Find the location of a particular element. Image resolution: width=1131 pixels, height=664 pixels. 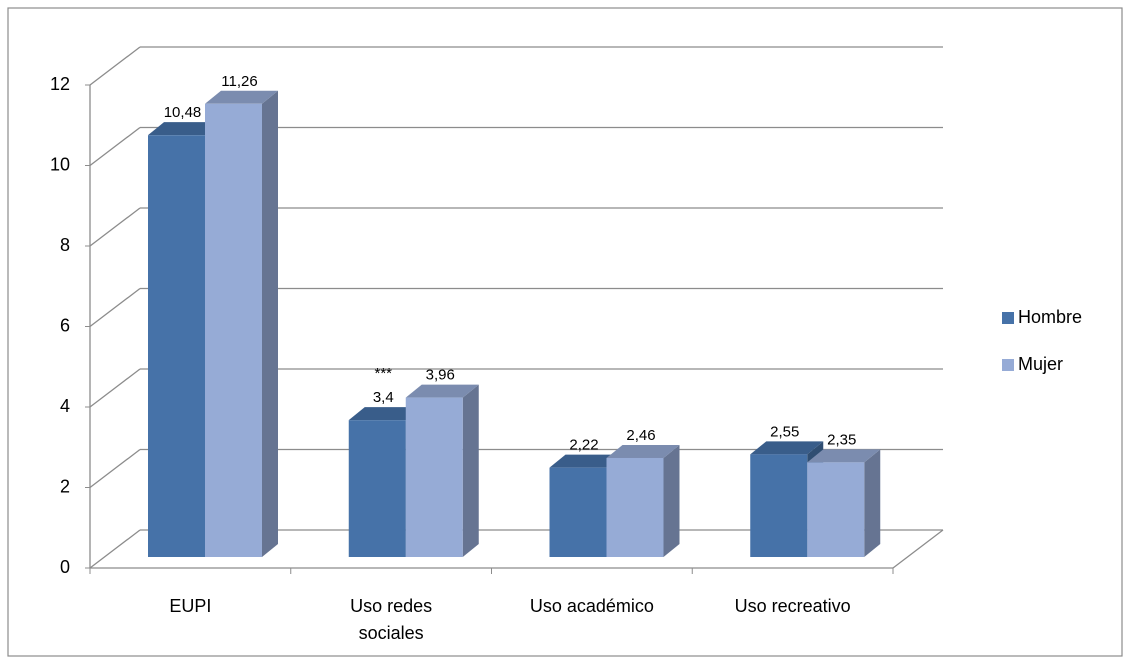

legend-label: Mujer is located at coordinates (1040, 364).